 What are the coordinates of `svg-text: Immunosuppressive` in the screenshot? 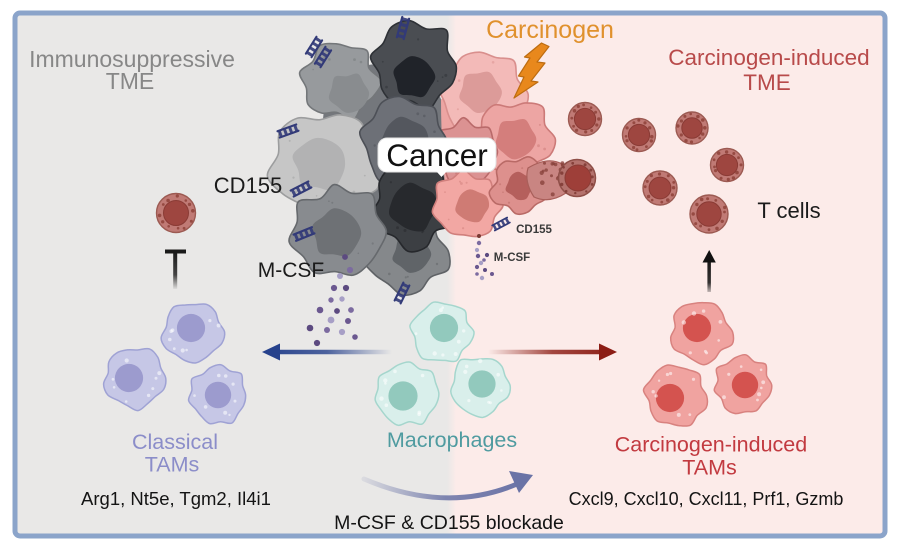 It's located at (132, 59).